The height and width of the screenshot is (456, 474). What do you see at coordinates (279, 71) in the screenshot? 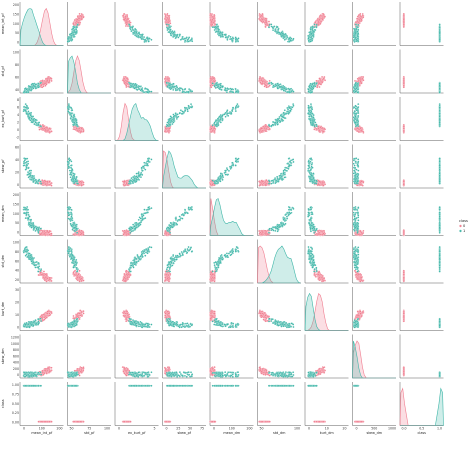
I see `panel-std_pf-vs-std_dm` at bounding box center [279, 71].